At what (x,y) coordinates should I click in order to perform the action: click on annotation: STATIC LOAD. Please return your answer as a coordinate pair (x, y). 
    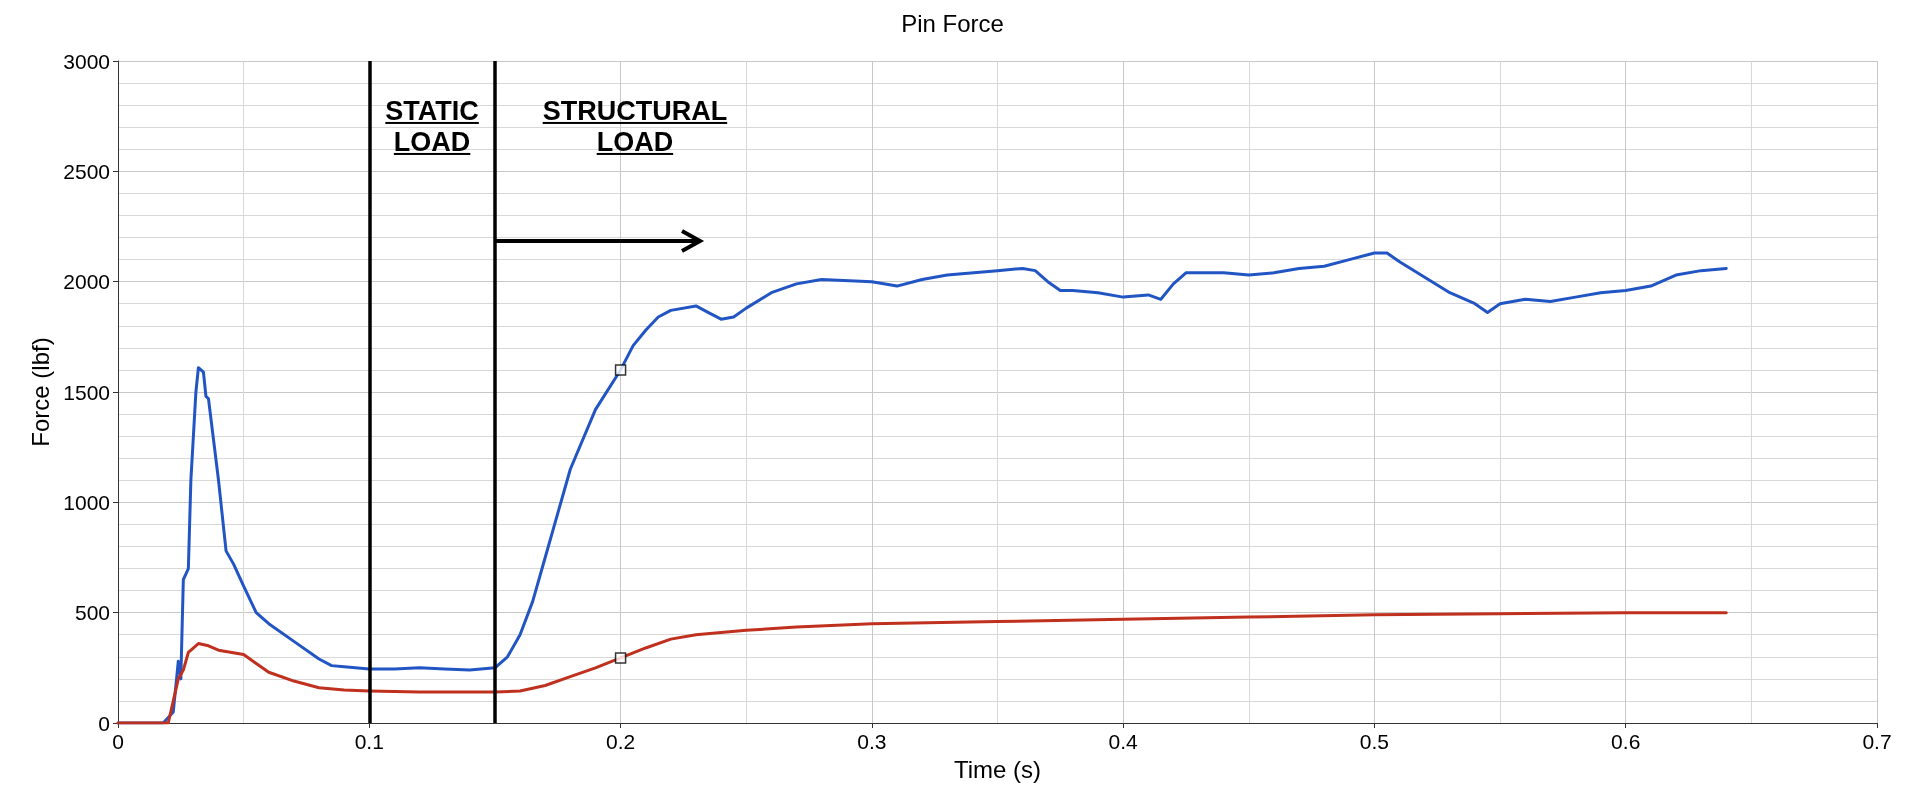
    Looking at the image, I should click on (432, 127).